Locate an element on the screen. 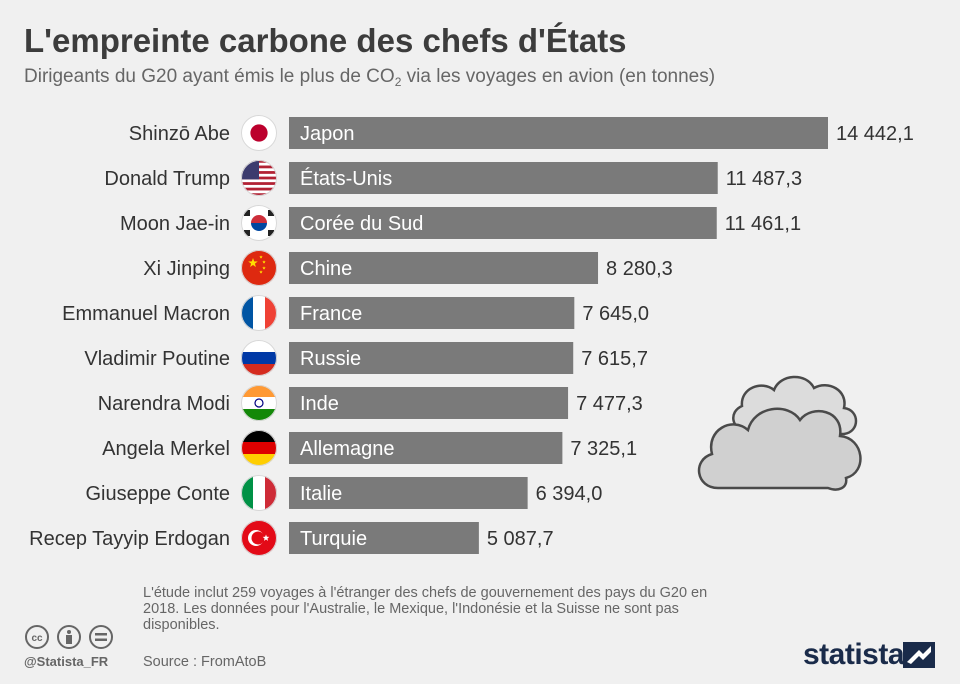 The width and height of the screenshot is (960, 684). leader-name: Donald Trump is located at coordinates (167, 179).